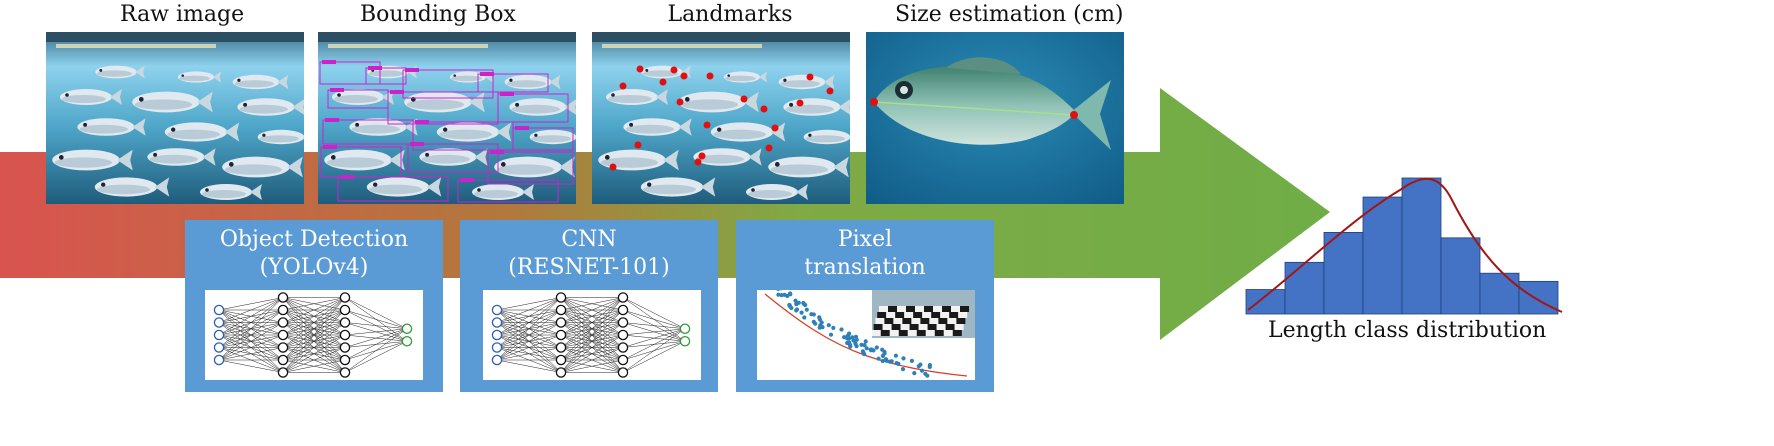 The image size is (1774, 446). Describe the element at coordinates (438, 14) in the screenshot. I see `title-bounding-box: Bounding Box` at that location.